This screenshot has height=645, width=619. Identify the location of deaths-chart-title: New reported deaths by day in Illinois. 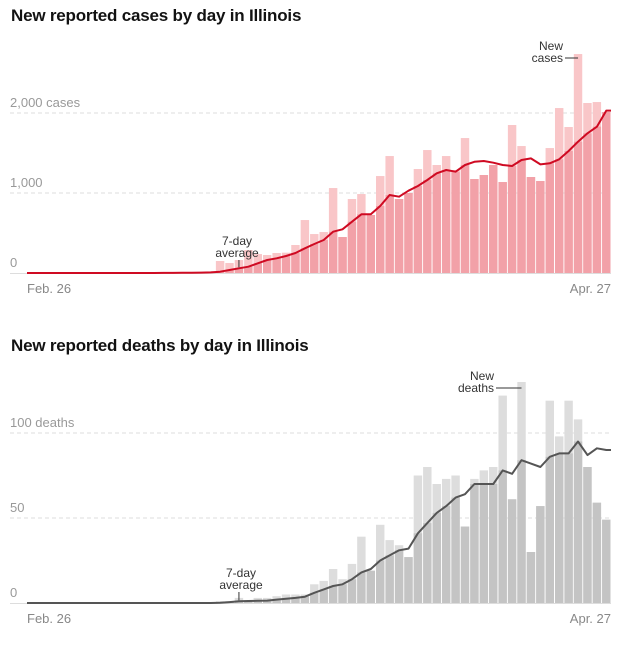
(160, 345).